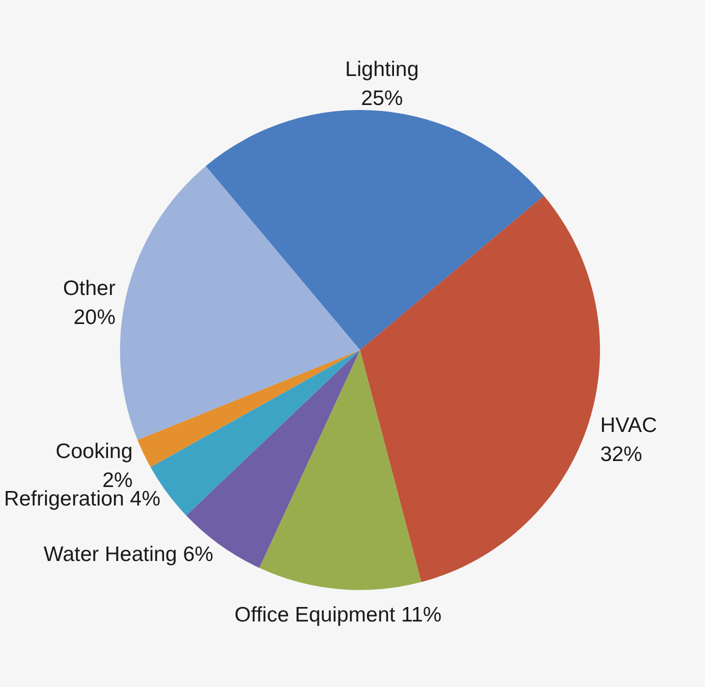 The height and width of the screenshot is (687, 705). What do you see at coordinates (628, 426) in the screenshot?
I see `slice-label: HVAC` at bounding box center [628, 426].